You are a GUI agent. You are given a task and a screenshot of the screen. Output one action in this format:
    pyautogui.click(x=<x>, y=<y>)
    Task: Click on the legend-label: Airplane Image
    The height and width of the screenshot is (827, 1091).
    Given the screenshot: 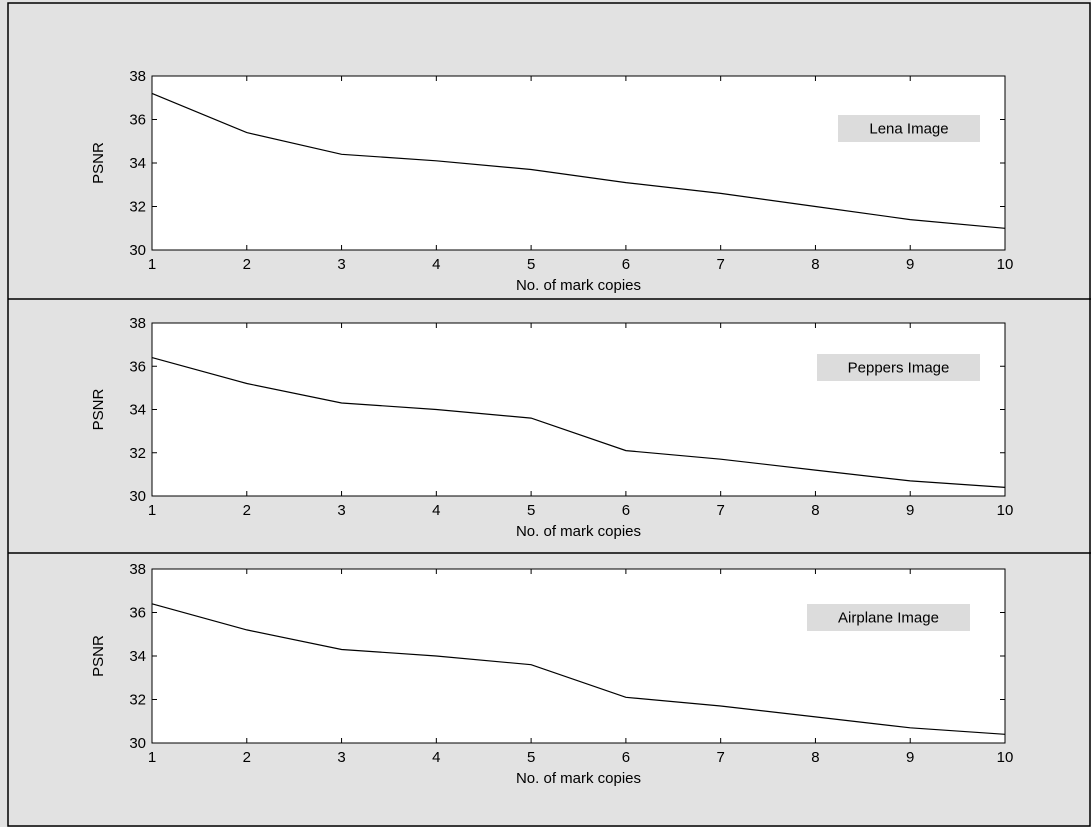 What is the action you would take?
    pyautogui.click(x=888, y=618)
    